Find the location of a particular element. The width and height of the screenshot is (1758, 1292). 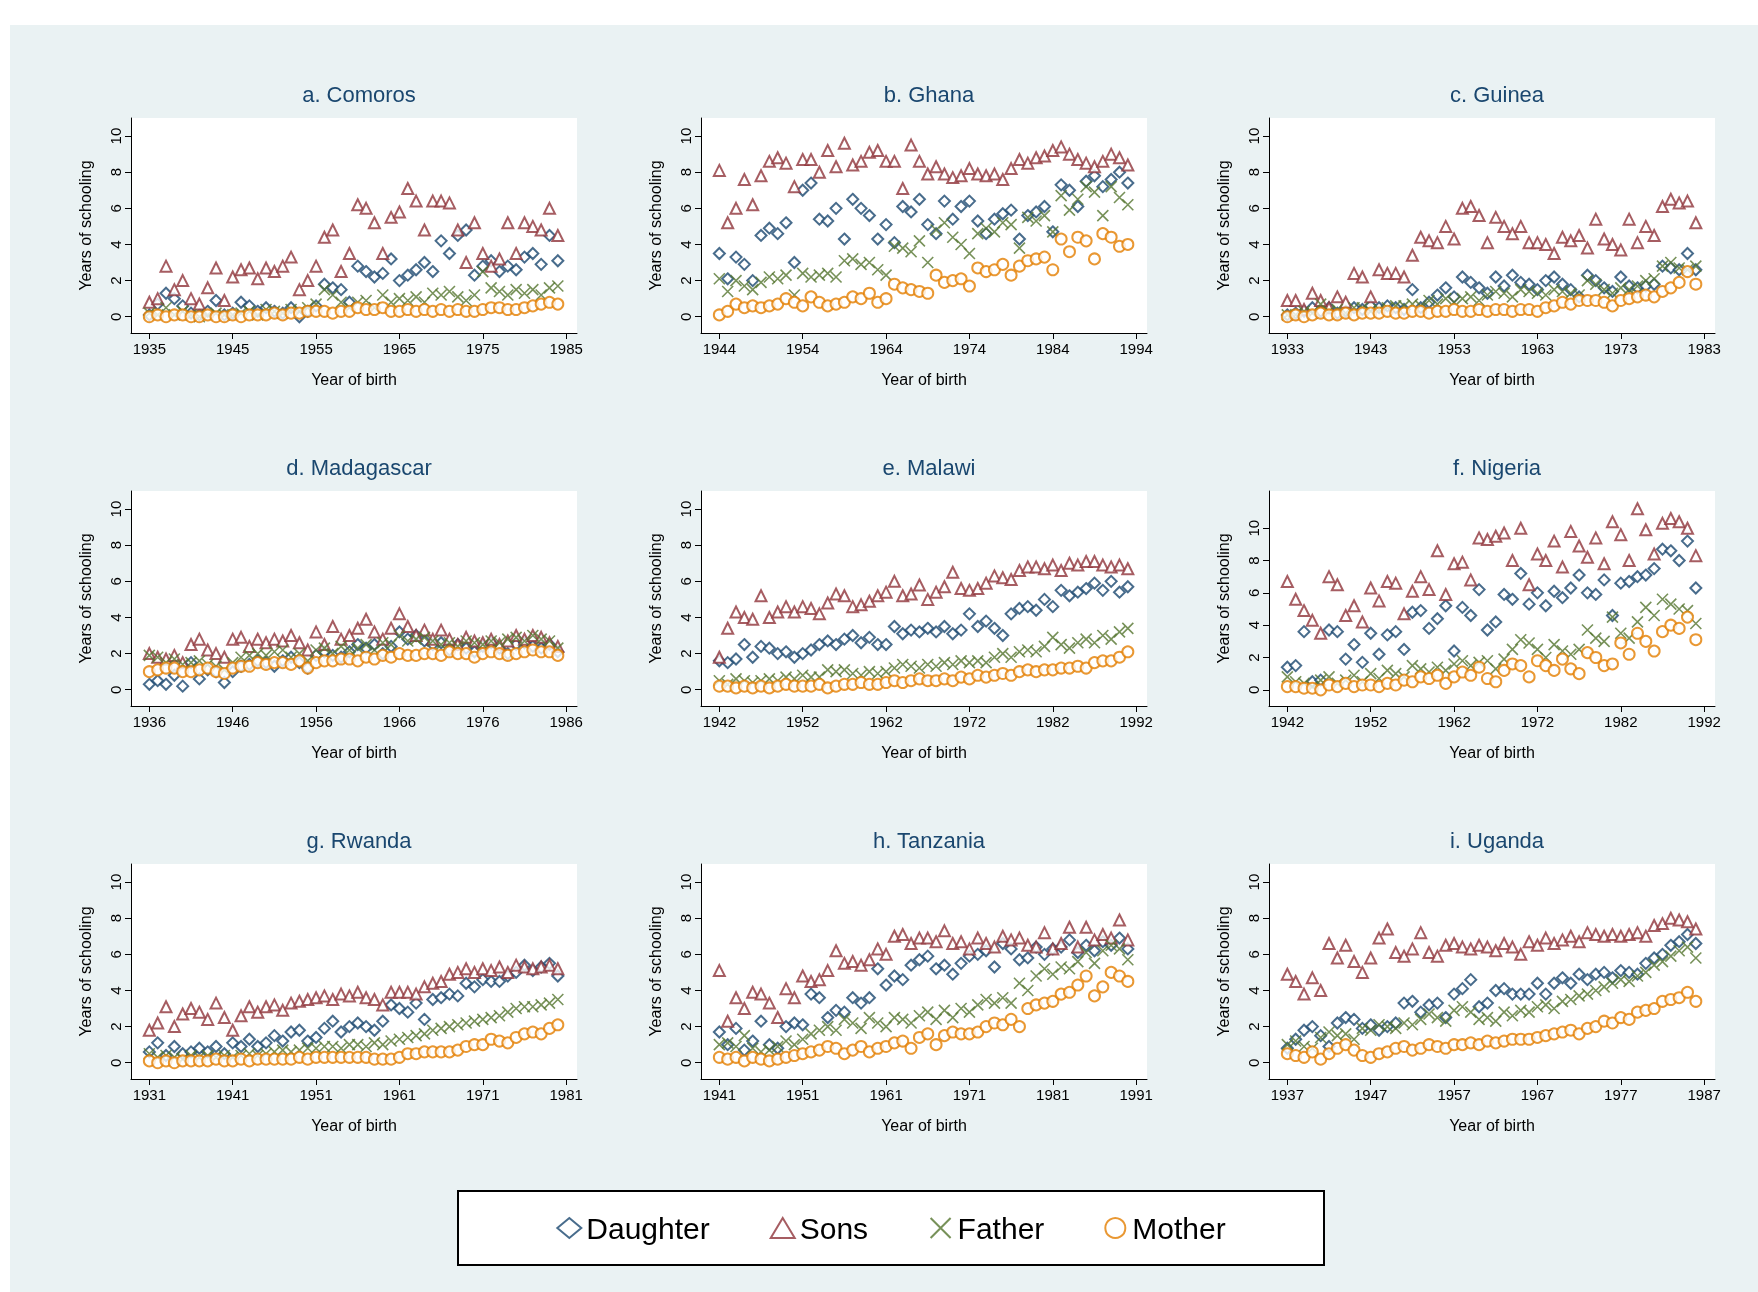

x-tick-label: 1947 is located at coordinates (1371, 1094).